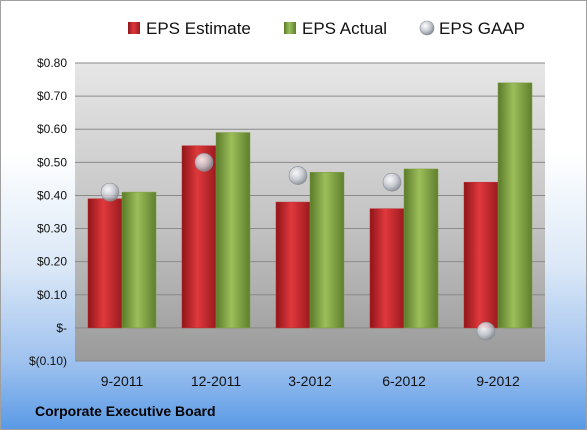  What do you see at coordinates (52, 195) in the screenshot?
I see `y-tick-label: $0.40` at bounding box center [52, 195].